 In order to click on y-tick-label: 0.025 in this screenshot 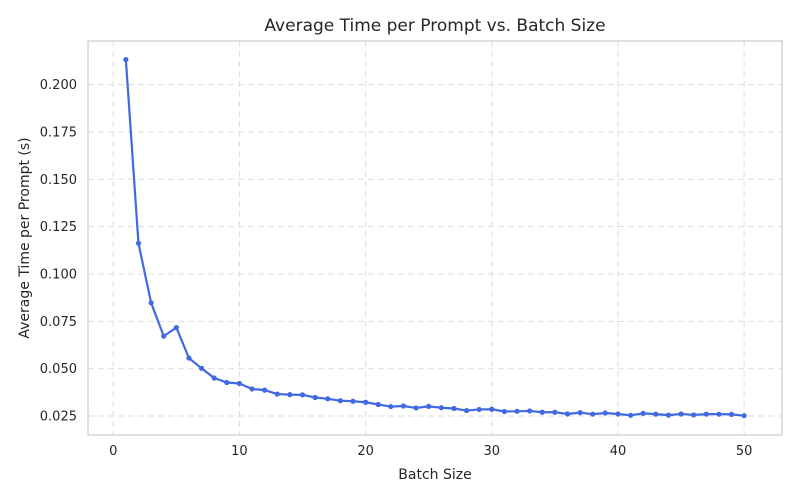, I will do `click(58, 417)`.